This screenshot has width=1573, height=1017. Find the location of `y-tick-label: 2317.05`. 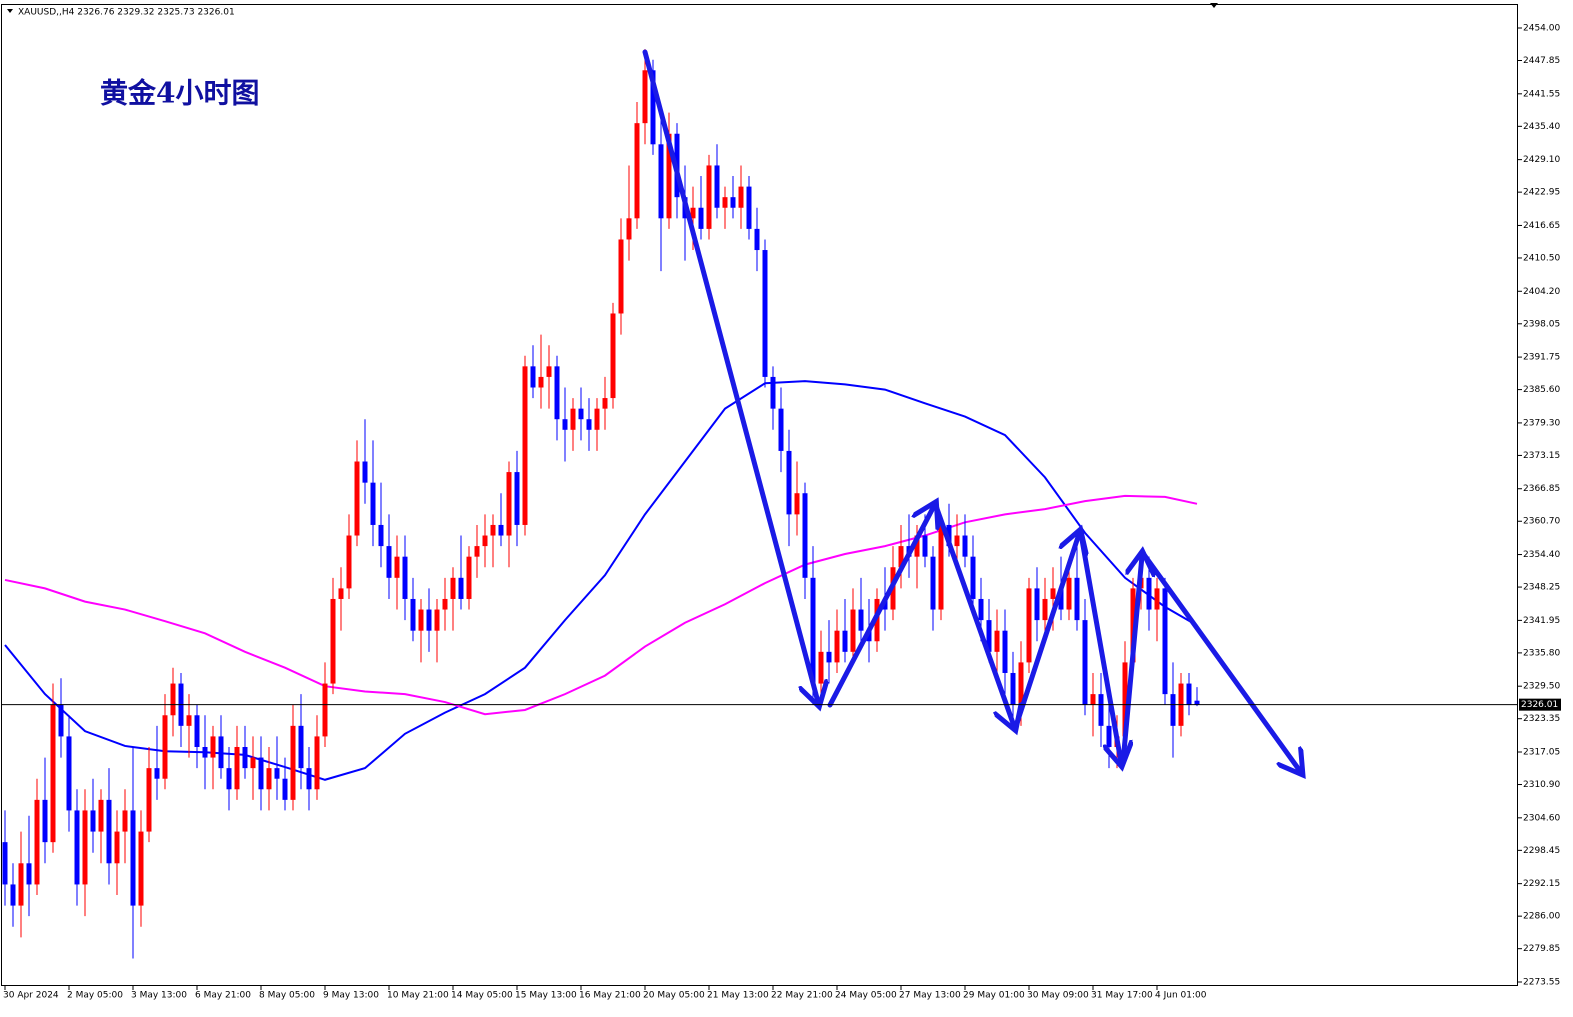

y-tick-label: 2317.05 is located at coordinates (1541, 753).